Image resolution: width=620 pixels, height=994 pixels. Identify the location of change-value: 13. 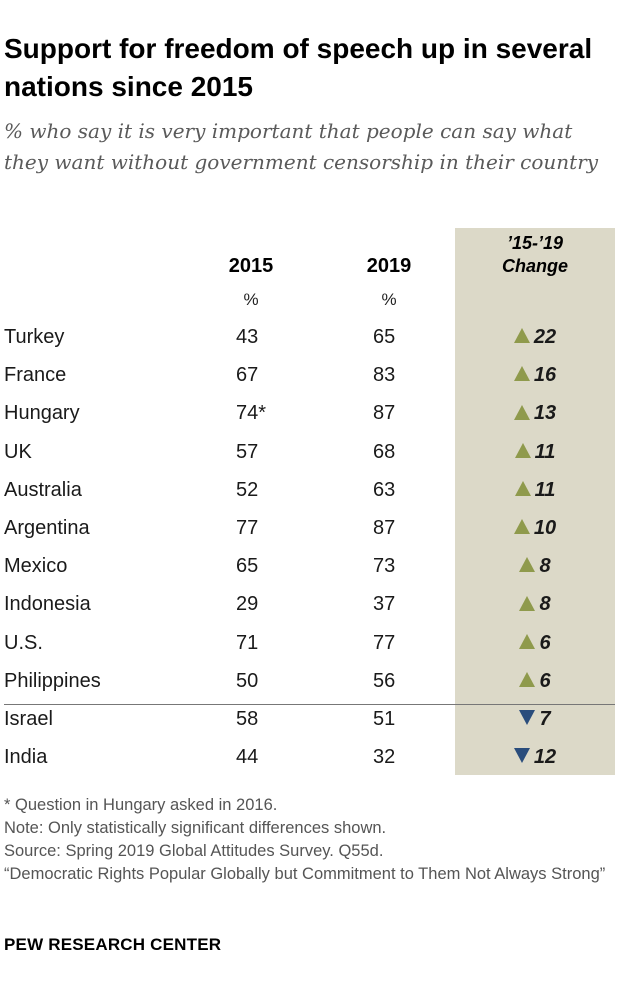
(535, 413).